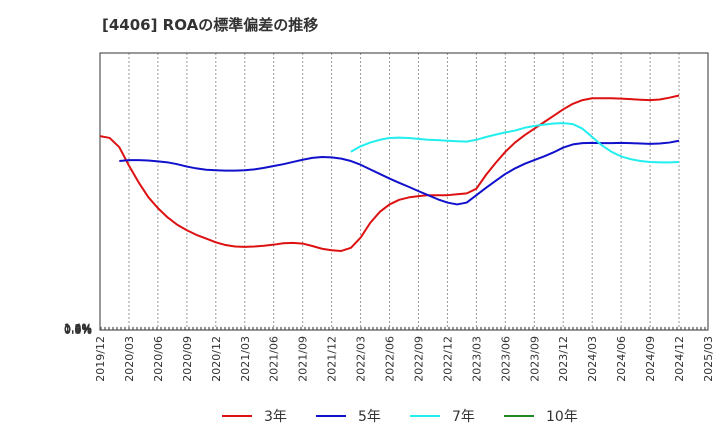 This screenshot has width=720, height=440. I want to click on x-tick-label: 2023/12, so click(563, 359).